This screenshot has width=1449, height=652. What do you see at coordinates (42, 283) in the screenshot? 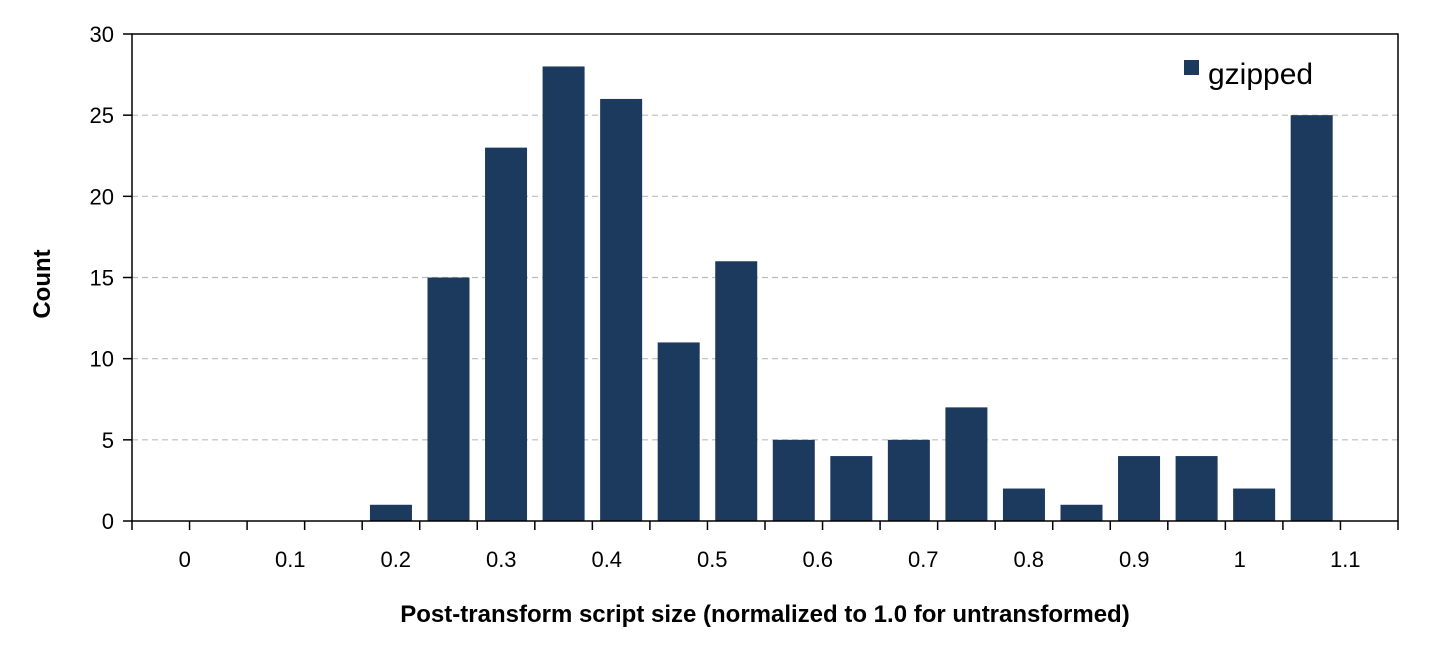
I see `y-axis-title: Count` at bounding box center [42, 283].